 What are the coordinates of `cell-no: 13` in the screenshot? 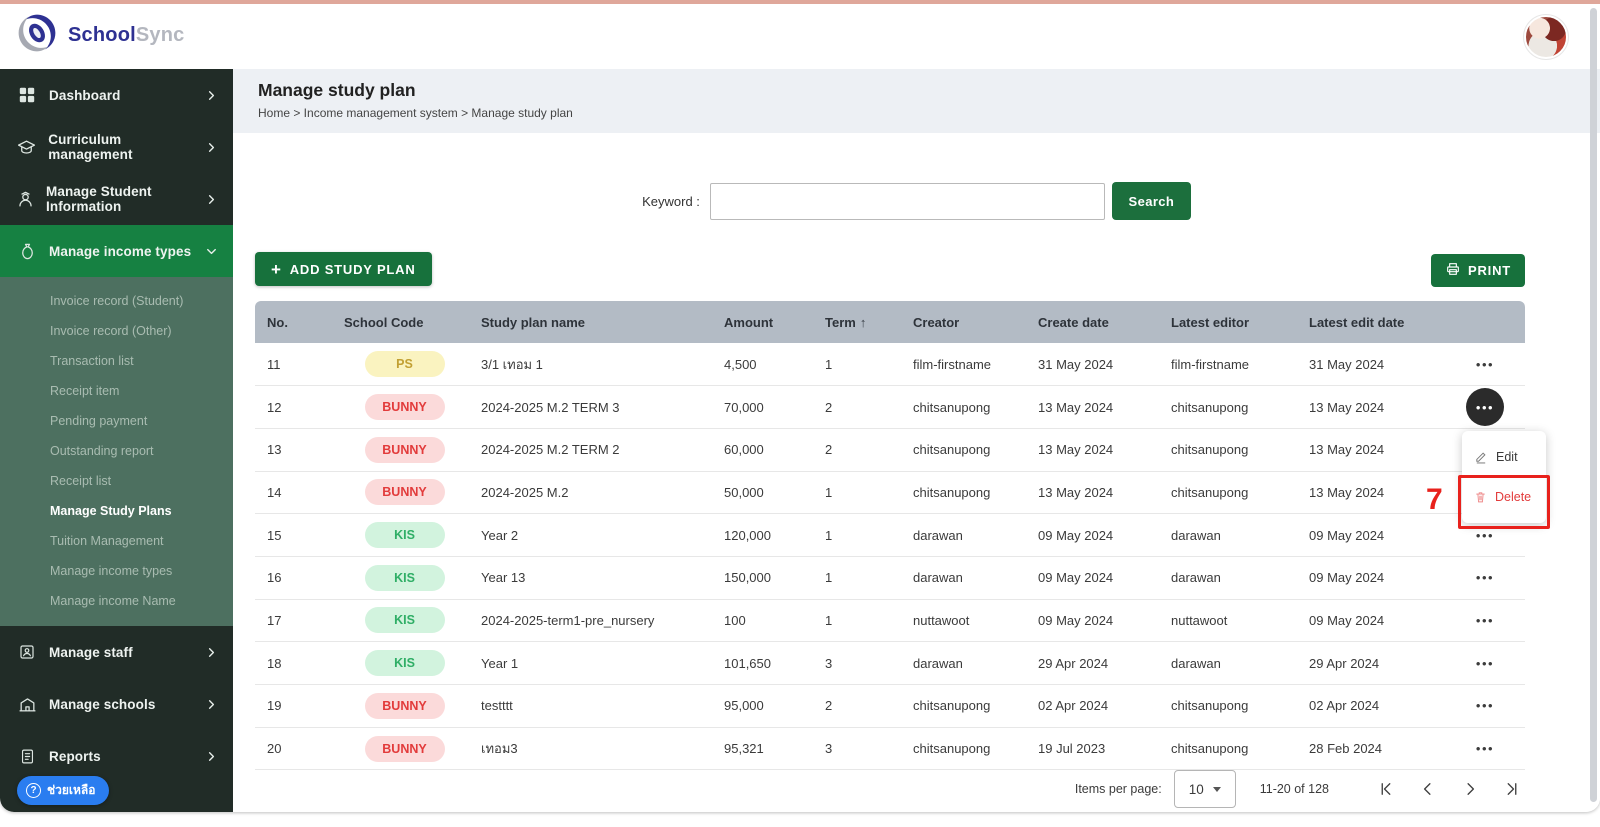 It's located at (293, 450).